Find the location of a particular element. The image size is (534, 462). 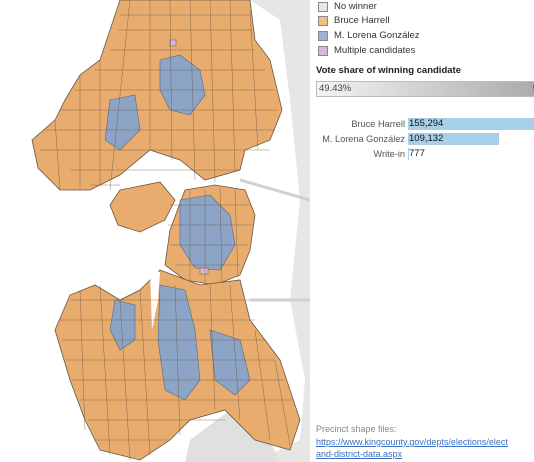

road-east is located at coordinates (274, 190).